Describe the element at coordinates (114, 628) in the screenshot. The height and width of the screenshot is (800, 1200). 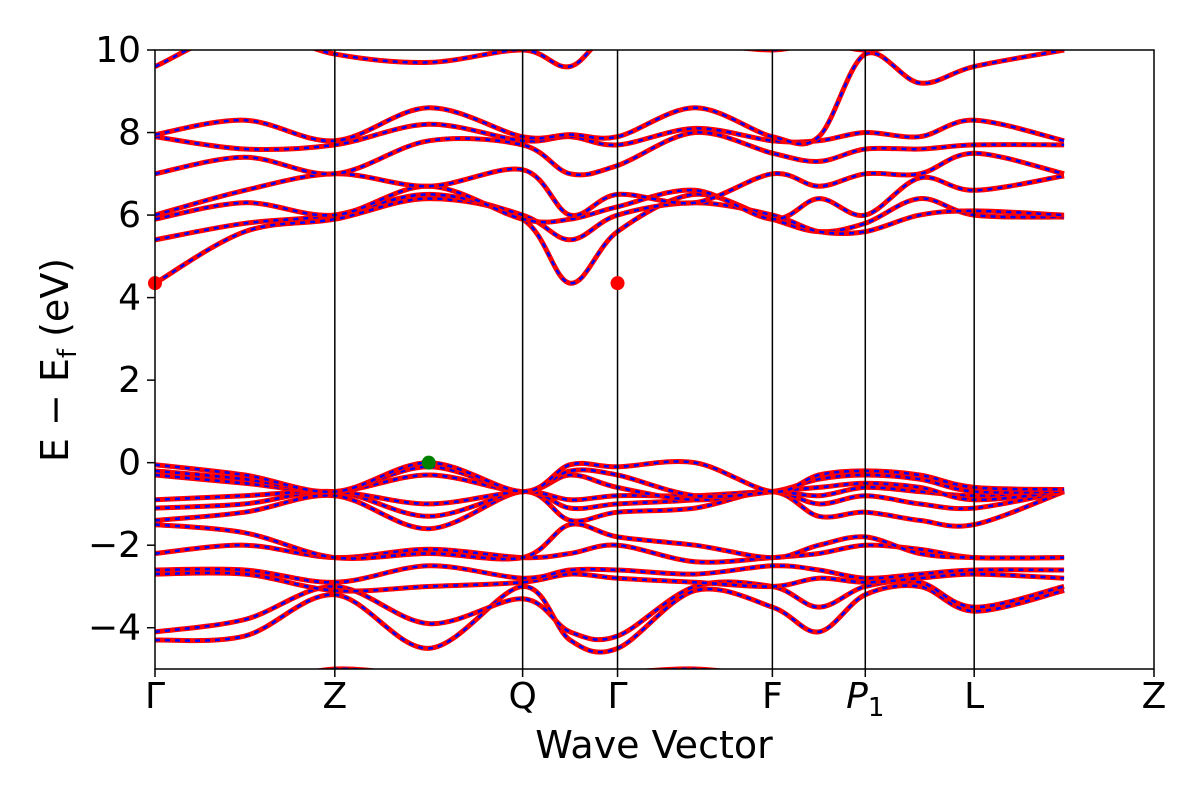
I see `y-tick-label: −4` at that location.